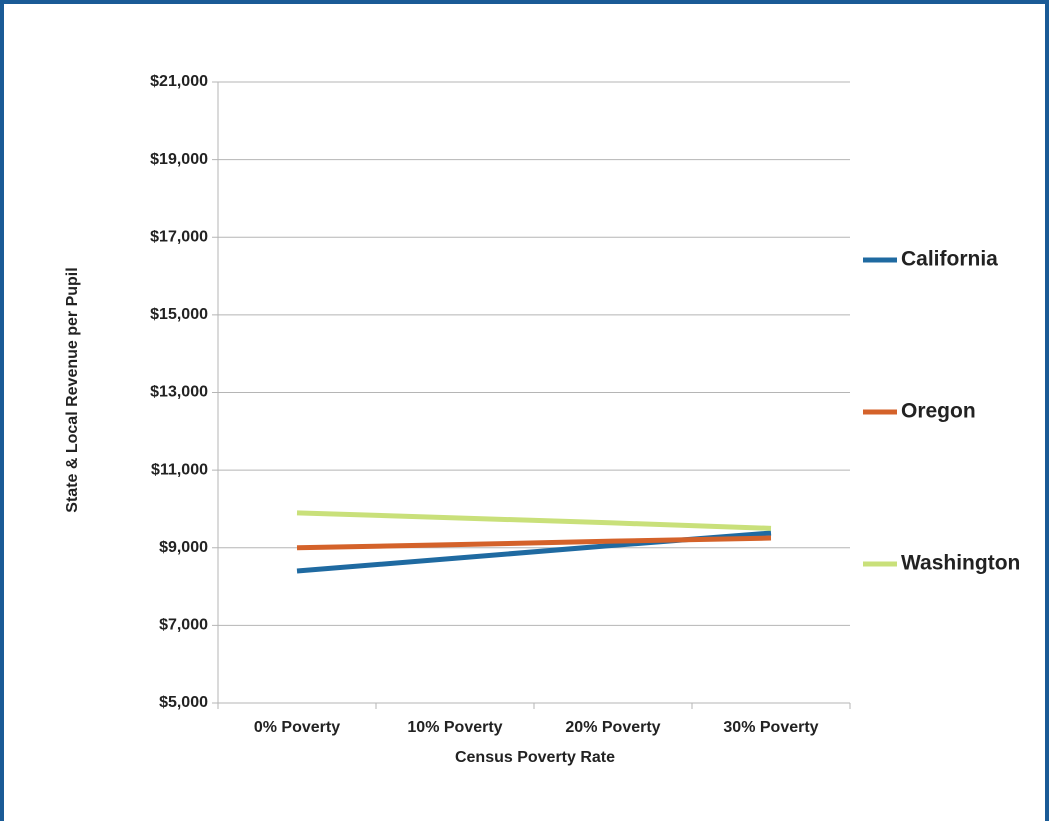 The height and width of the screenshot is (821, 1049). I want to click on legend-label: Oregon, so click(938, 411).